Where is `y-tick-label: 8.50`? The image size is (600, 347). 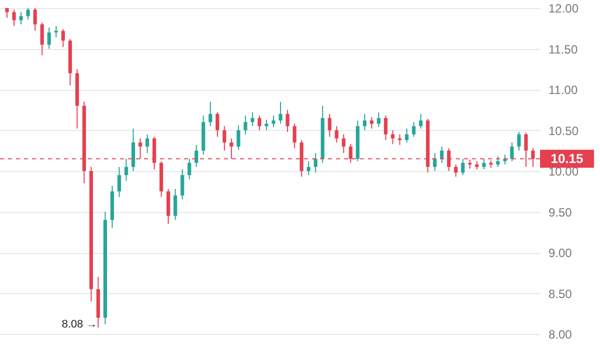 y-tick-label: 8.50 is located at coordinates (560, 293).